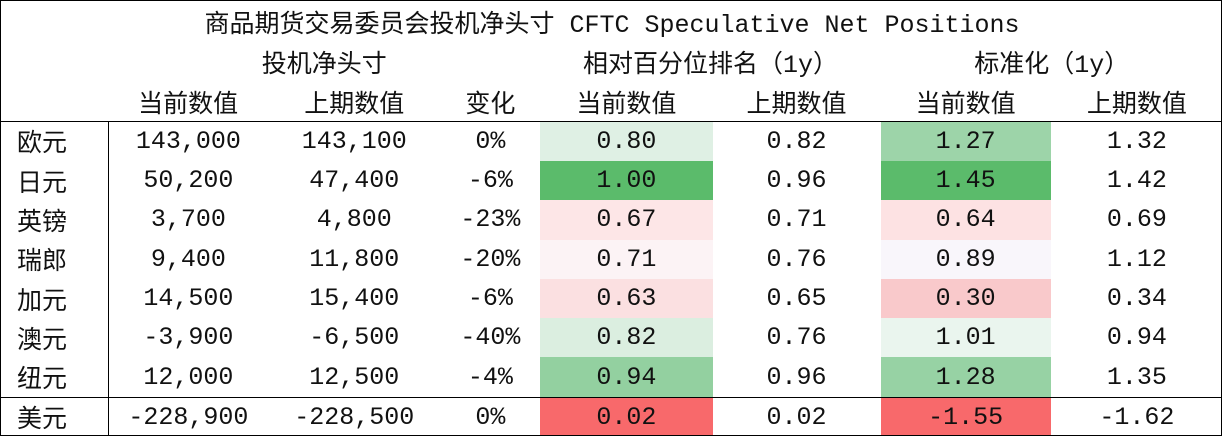 This screenshot has height=436, width=1222. What do you see at coordinates (1136, 220) in the screenshot?
I see `cell: 0.69` at bounding box center [1136, 220].